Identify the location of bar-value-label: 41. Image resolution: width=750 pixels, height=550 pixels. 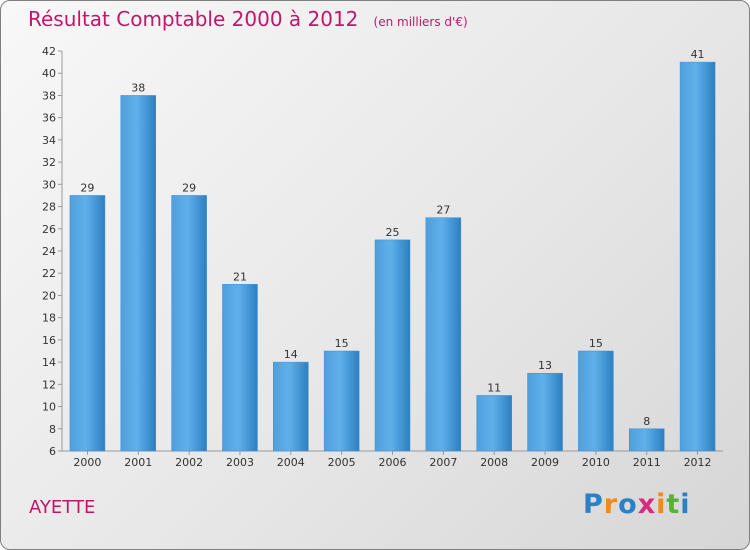
(698, 54).